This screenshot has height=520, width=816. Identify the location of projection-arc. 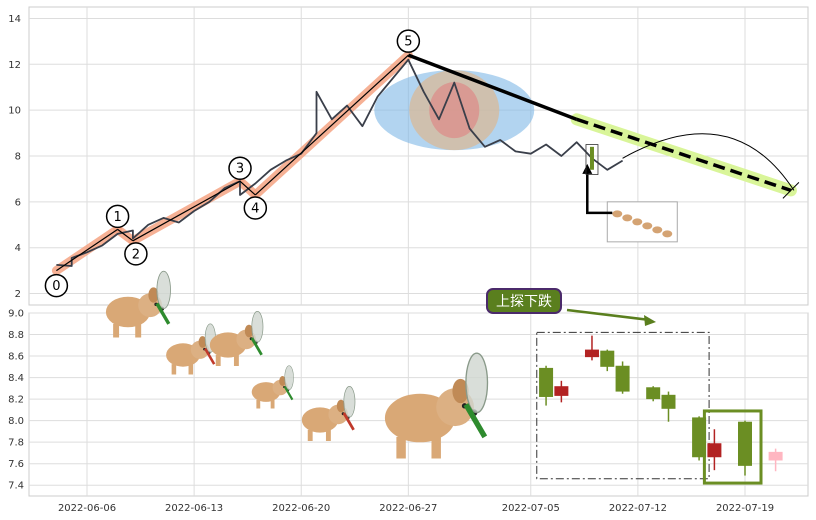
(708, 162).